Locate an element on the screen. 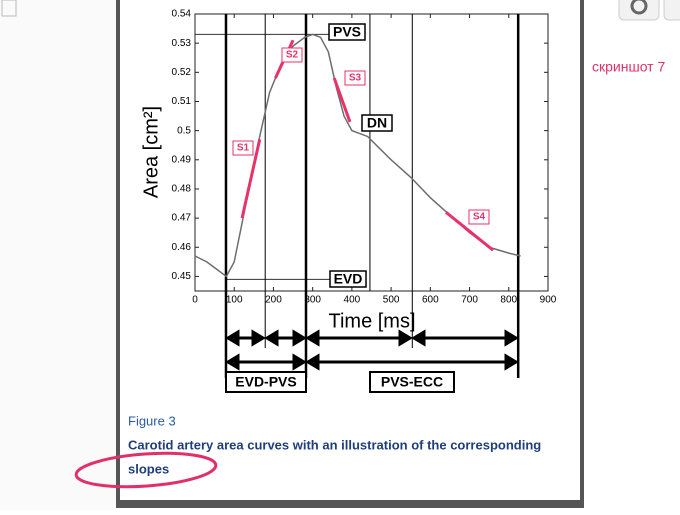  gear-icon is located at coordinates (639, 7).